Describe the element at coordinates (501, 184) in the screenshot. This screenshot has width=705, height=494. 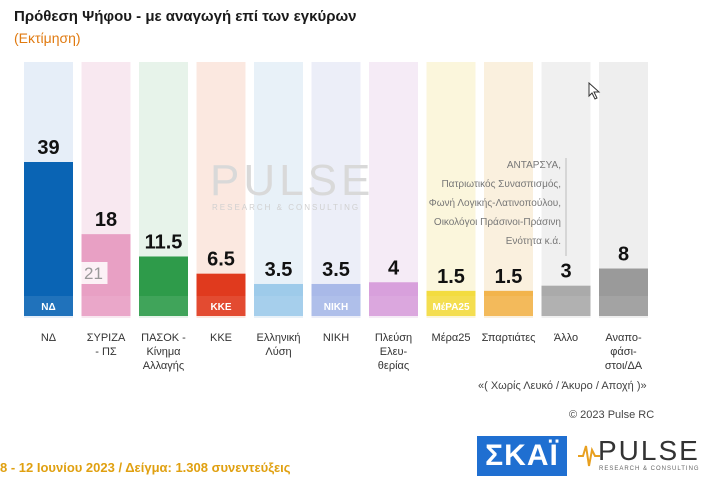
I see `note-line: Πατριωτικός Συνασπισμός,` at that location.